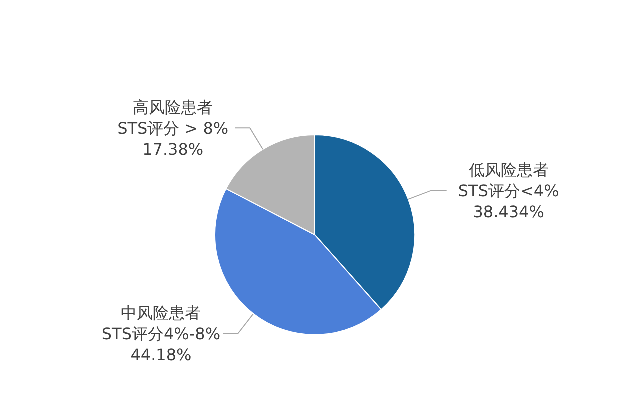 This screenshot has height=416, width=630. I want to click on slice-label: 中风险患者 STS评分4%-8%, so click(161, 324).